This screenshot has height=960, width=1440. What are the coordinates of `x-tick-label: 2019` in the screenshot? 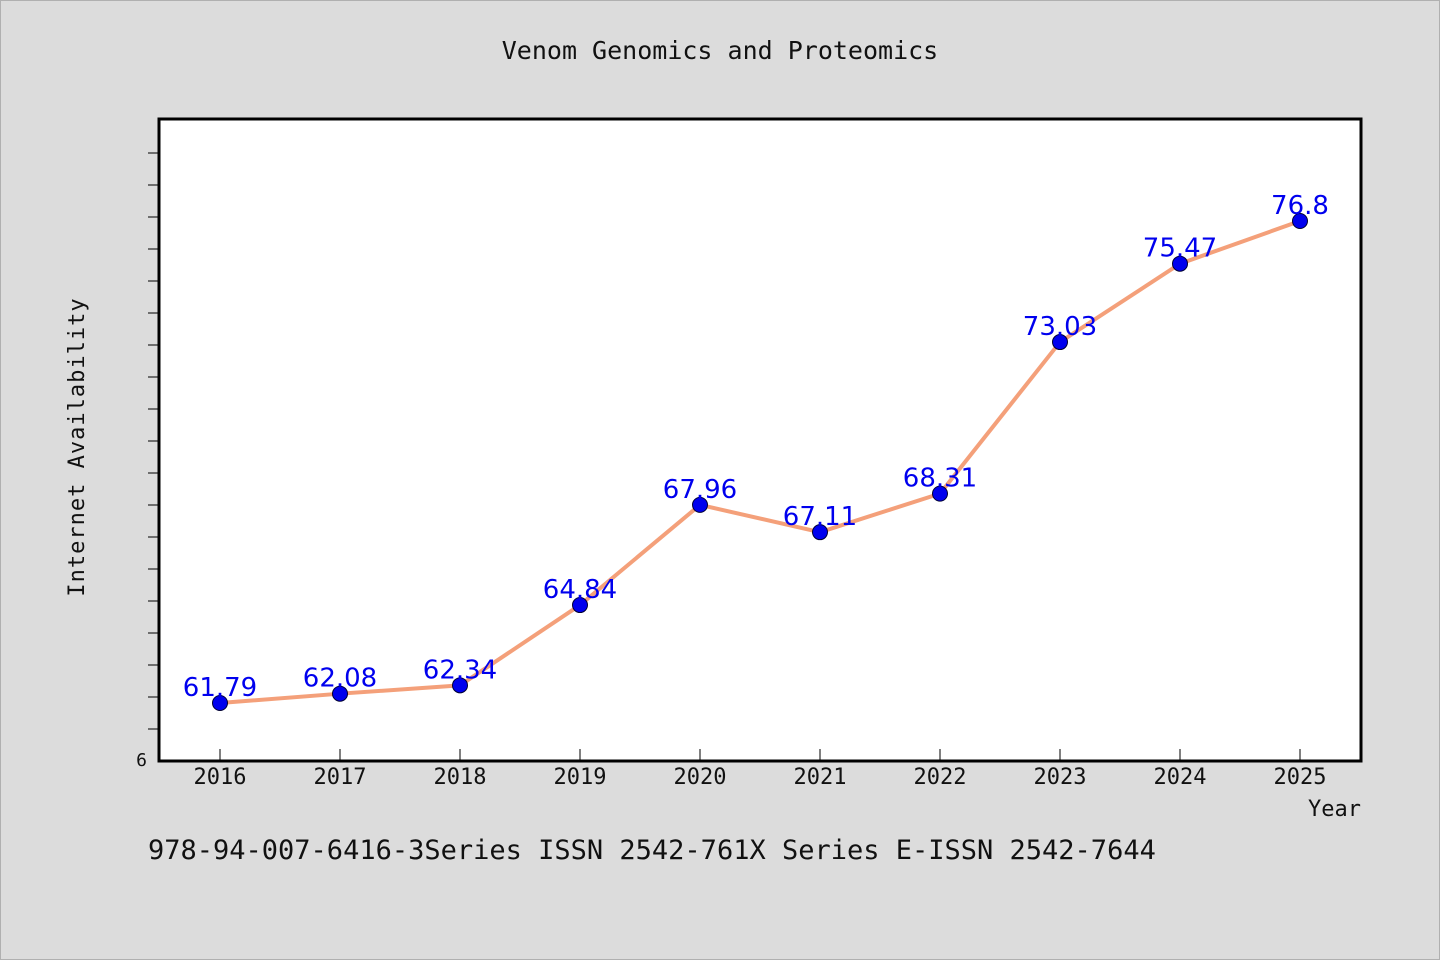 It's located at (580, 777).